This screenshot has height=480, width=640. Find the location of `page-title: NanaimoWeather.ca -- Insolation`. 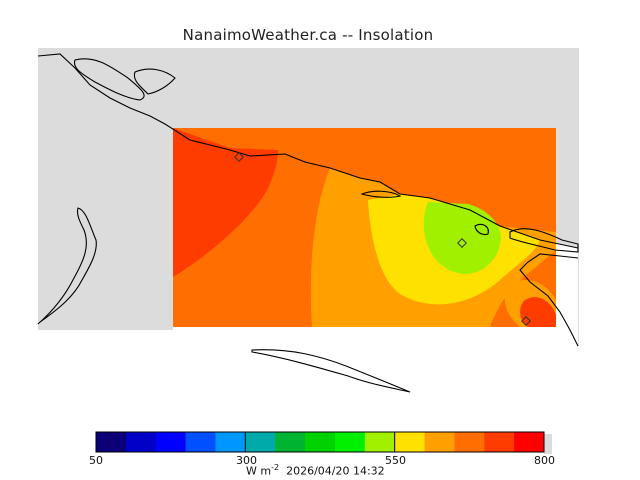

page-title: NanaimoWeather.ca -- Insolation is located at coordinates (308, 35).